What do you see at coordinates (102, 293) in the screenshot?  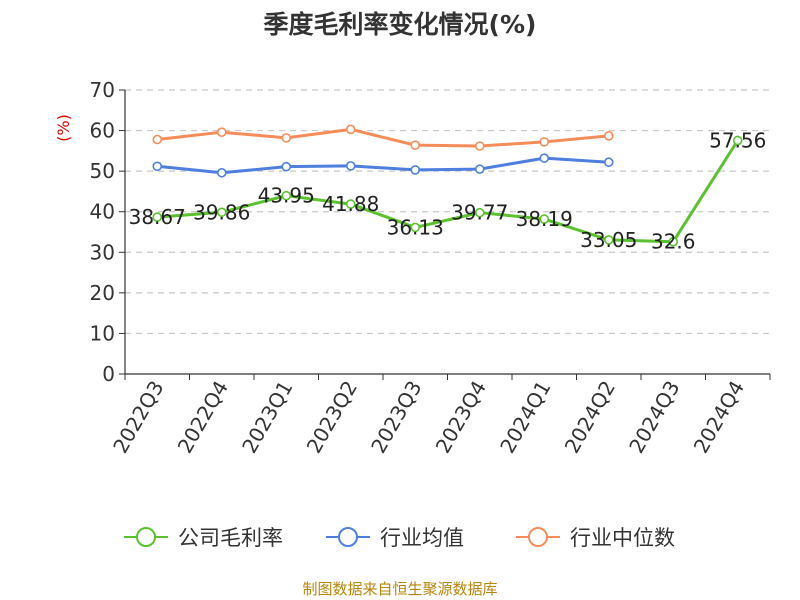 I see `y-tick-label: 20` at bounding box center [102, 293].